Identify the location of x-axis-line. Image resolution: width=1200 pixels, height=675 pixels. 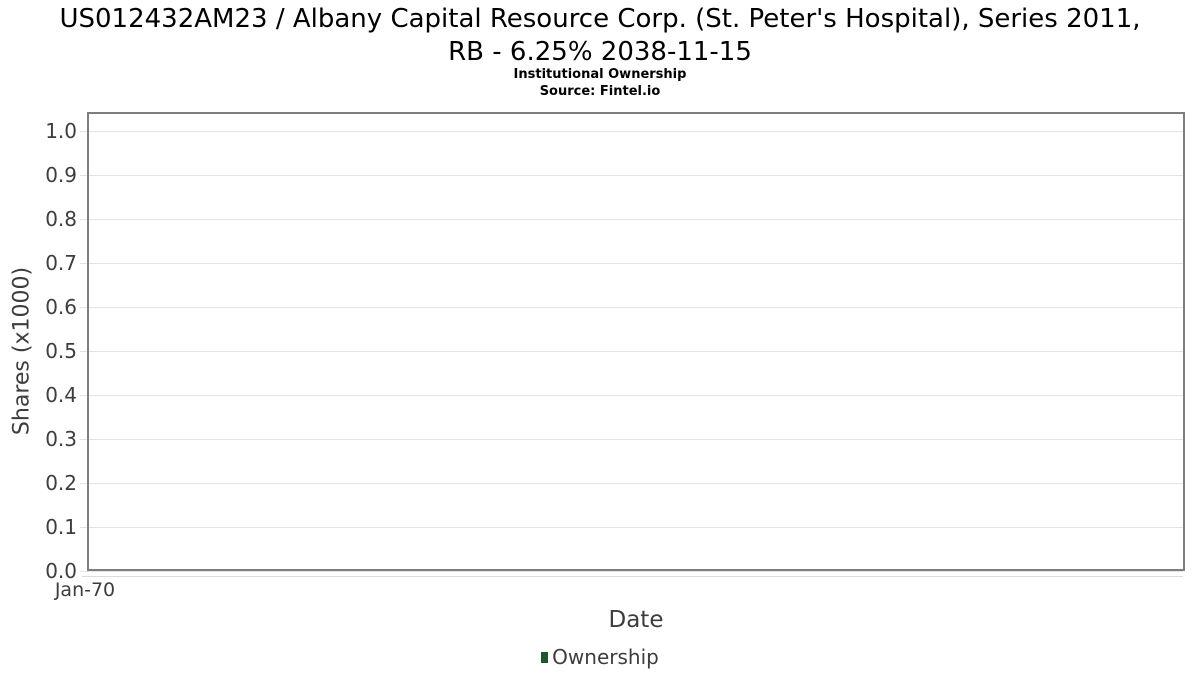
(632, 576).